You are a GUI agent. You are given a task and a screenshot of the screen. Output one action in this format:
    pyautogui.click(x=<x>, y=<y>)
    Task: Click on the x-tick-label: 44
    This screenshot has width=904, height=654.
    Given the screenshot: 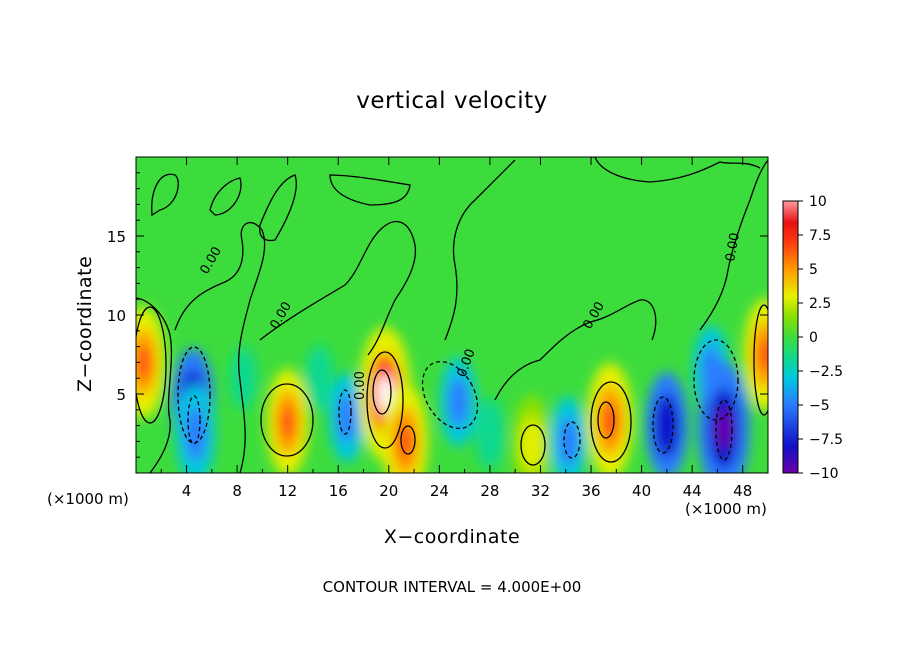 What is the action you would take?
    pyautogui.click(x=692, y=491)
    